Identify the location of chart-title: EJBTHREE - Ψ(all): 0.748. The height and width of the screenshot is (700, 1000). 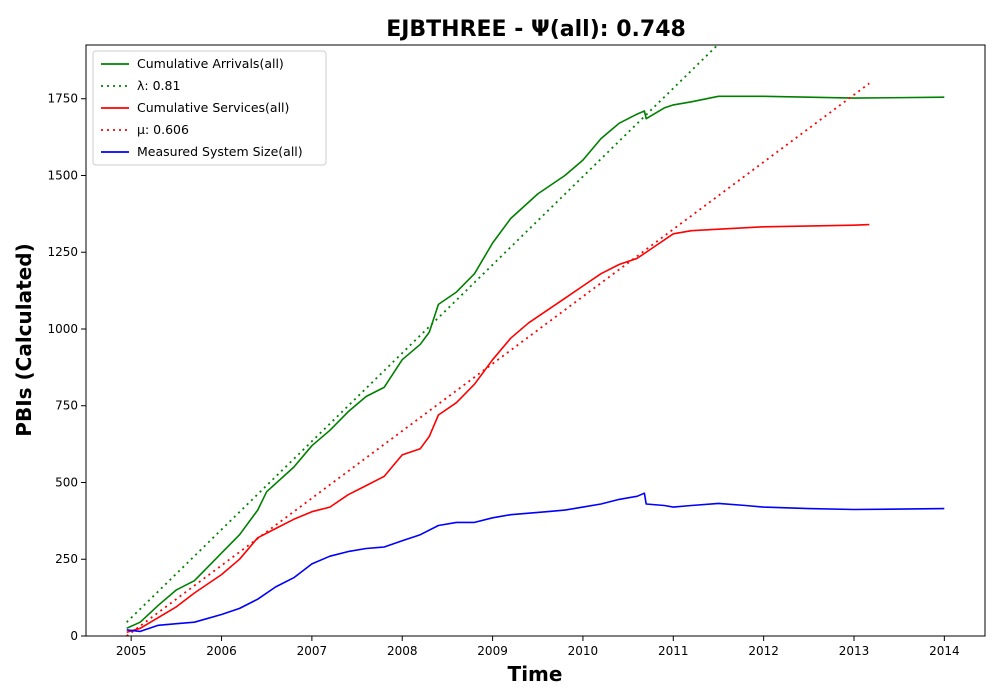
(536, 29).